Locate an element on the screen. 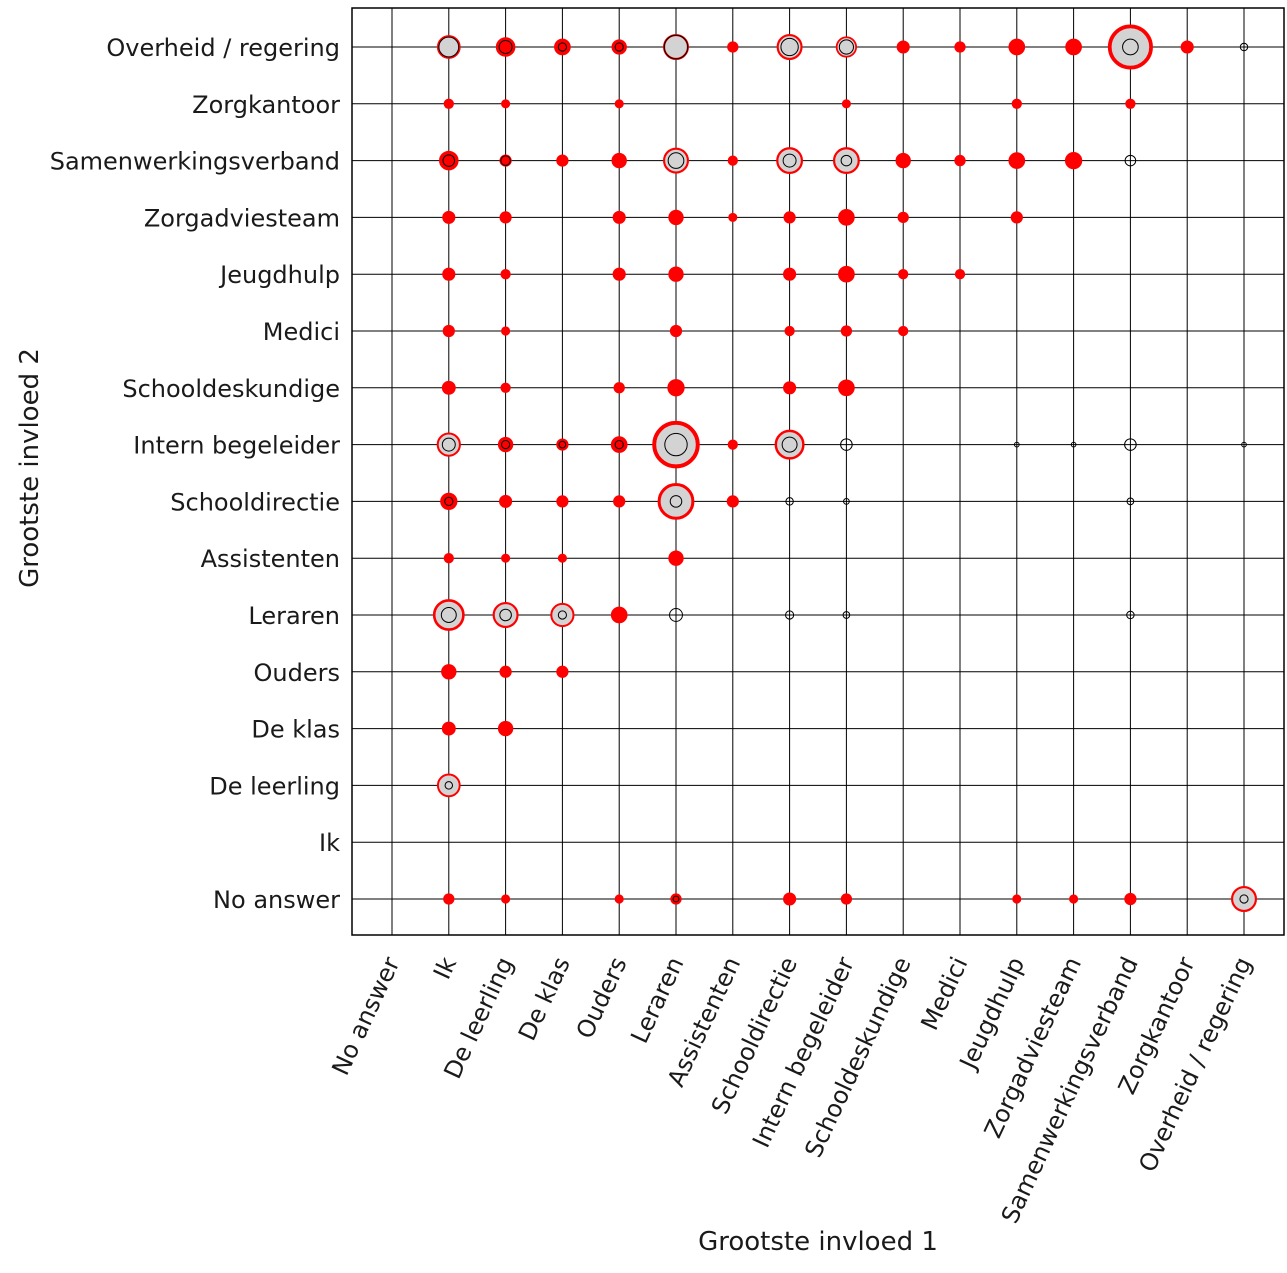  y-tick-label: De leerling is located at coordinates (274, 786).